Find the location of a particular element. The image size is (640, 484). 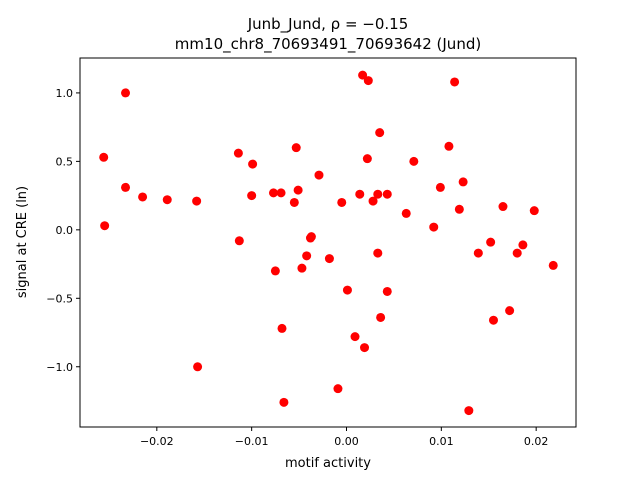

y-tick-label: 0.5 is located at coordinates (65, 161).